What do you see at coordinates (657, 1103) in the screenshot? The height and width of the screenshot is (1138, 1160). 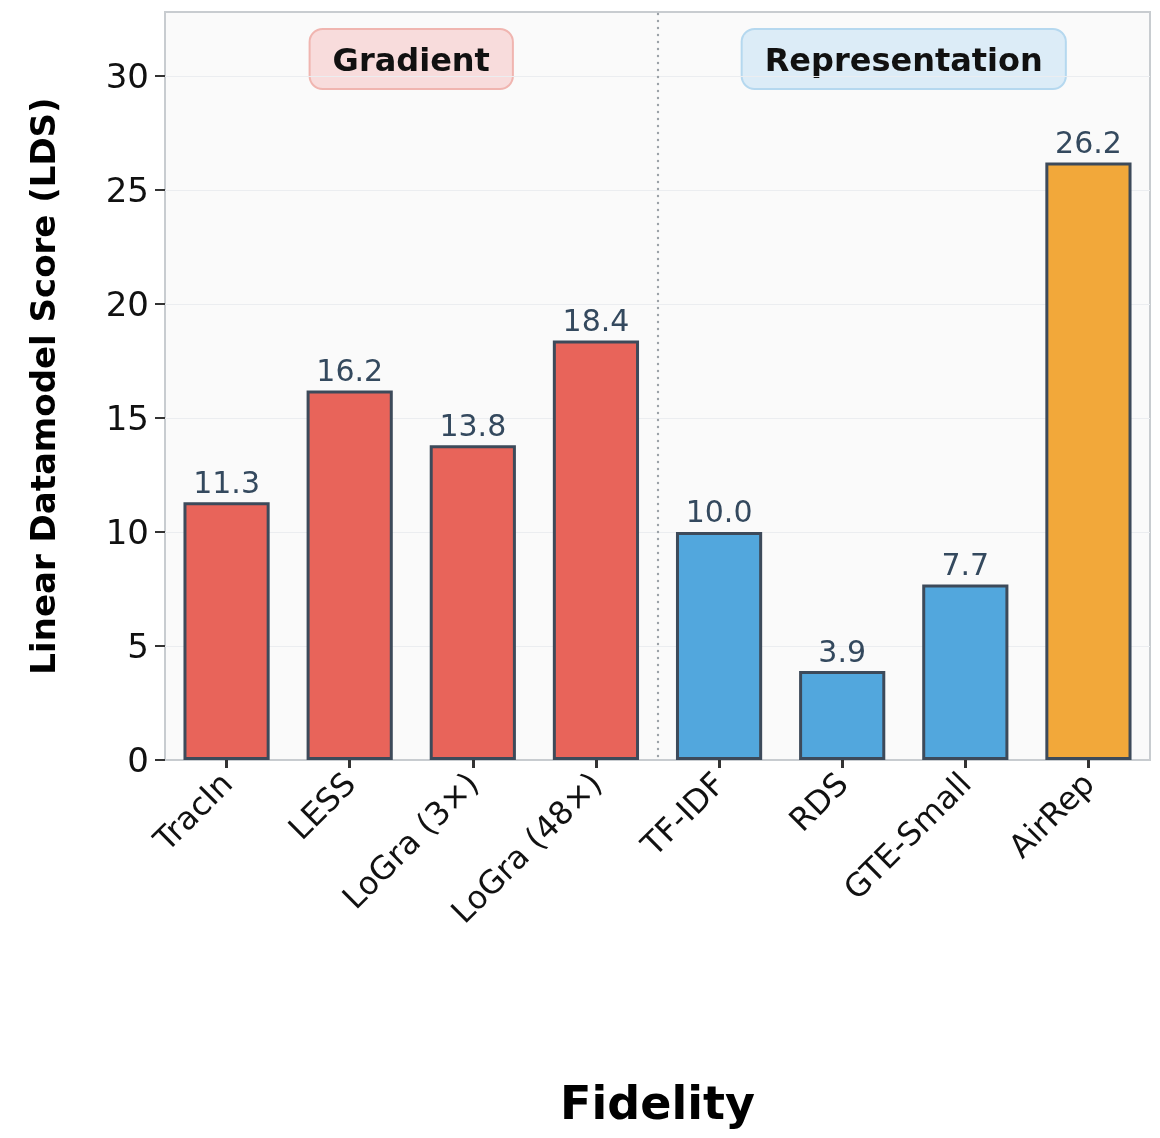 I see `x-axis-title: Fidelity` at bounding box center [657, 1103].